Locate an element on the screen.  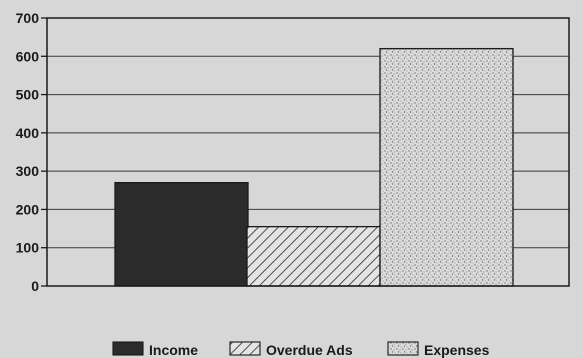
y-tick-label: 500 is located at coordinates (28, 95).